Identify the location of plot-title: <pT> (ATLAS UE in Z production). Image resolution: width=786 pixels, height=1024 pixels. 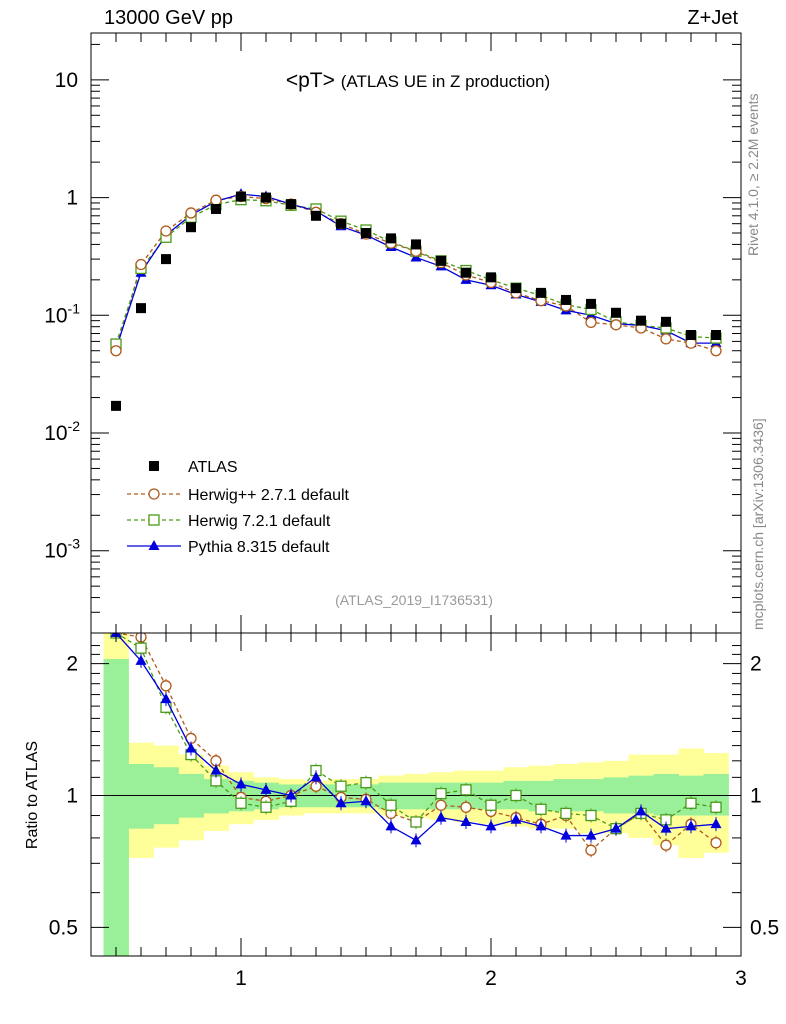
(418, 80).